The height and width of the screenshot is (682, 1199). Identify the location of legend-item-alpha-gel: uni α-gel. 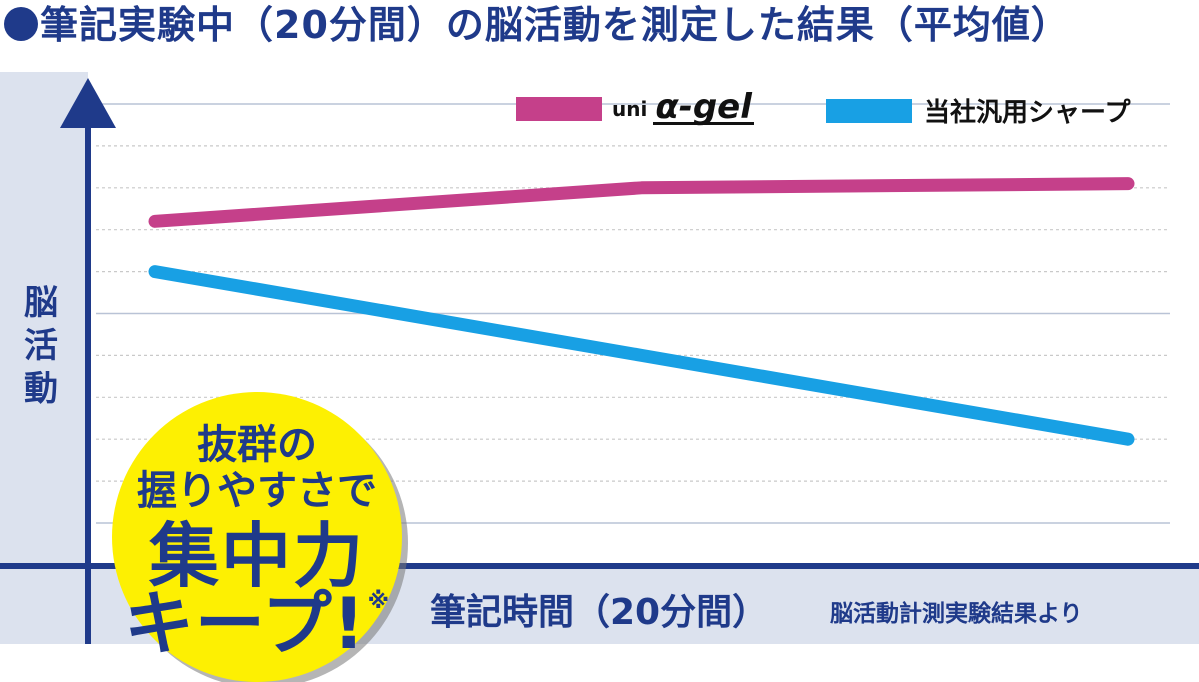
(635, 108).